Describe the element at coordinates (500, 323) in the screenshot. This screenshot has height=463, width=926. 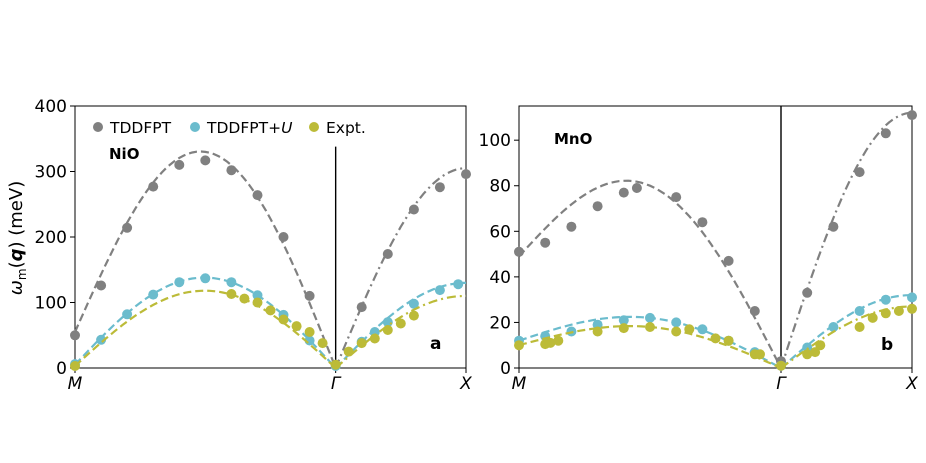
I see `y-tick-label: 20` at that location.